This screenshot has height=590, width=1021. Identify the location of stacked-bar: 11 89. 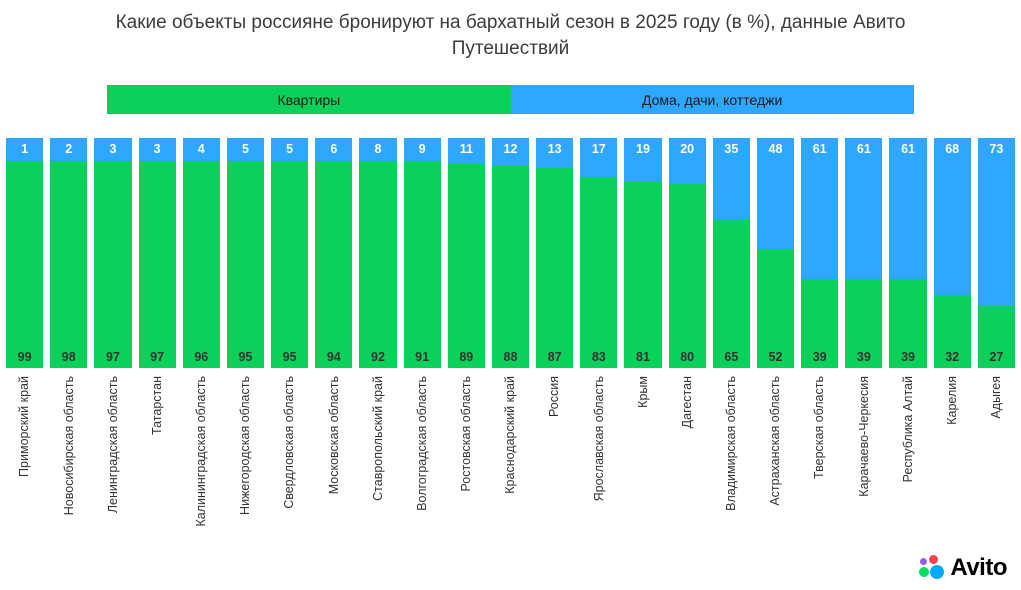
(466, 253).